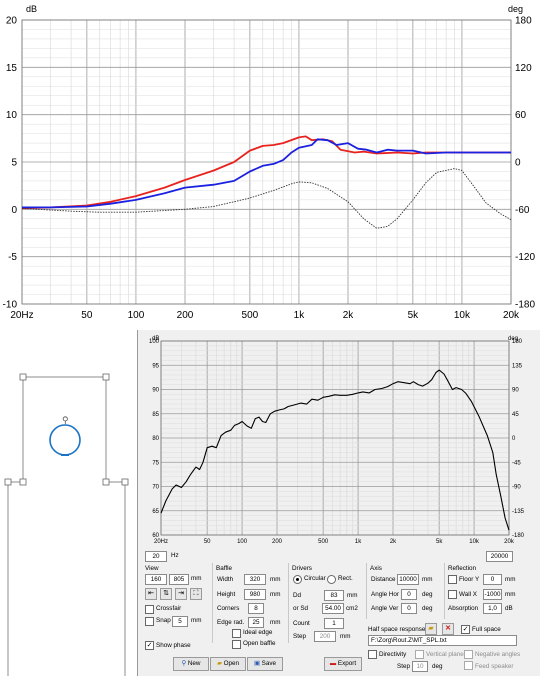 This screenshot has width=540, height=681. What do you see at coordinates (448, 629) in the screenshot?
I see `delete-icon: ✕` at bounding box center [448, 629].